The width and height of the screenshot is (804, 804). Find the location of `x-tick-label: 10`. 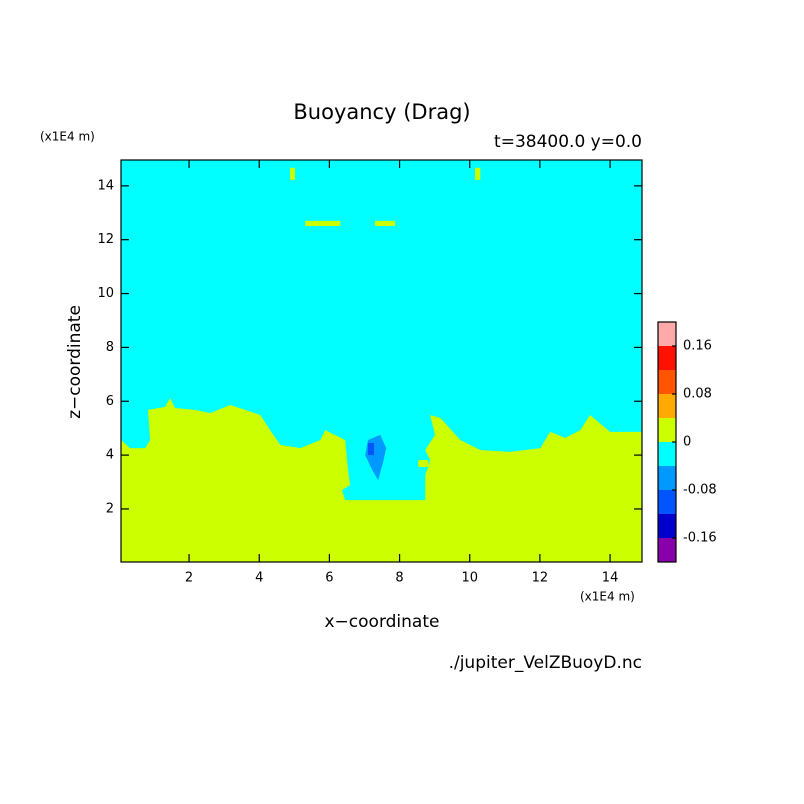

x-tick-label: 10 is located at coordinates (469, 578).